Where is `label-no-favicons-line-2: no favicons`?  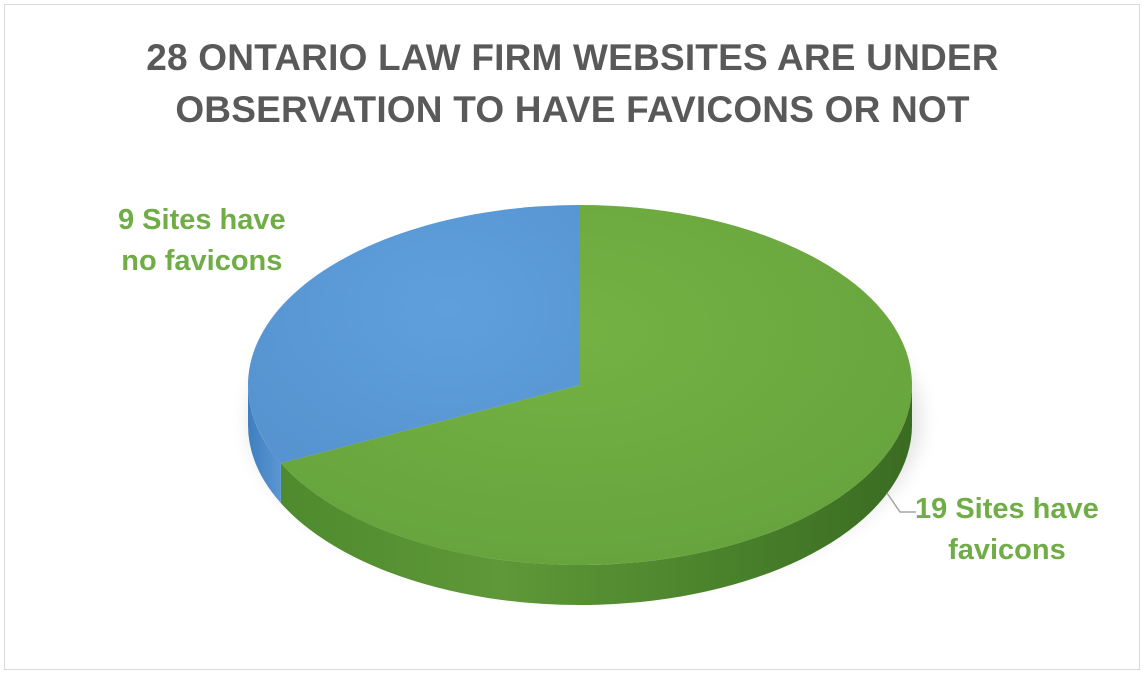 label-no-favicons-line-2: no favicons is located at coordinates (202, 261).